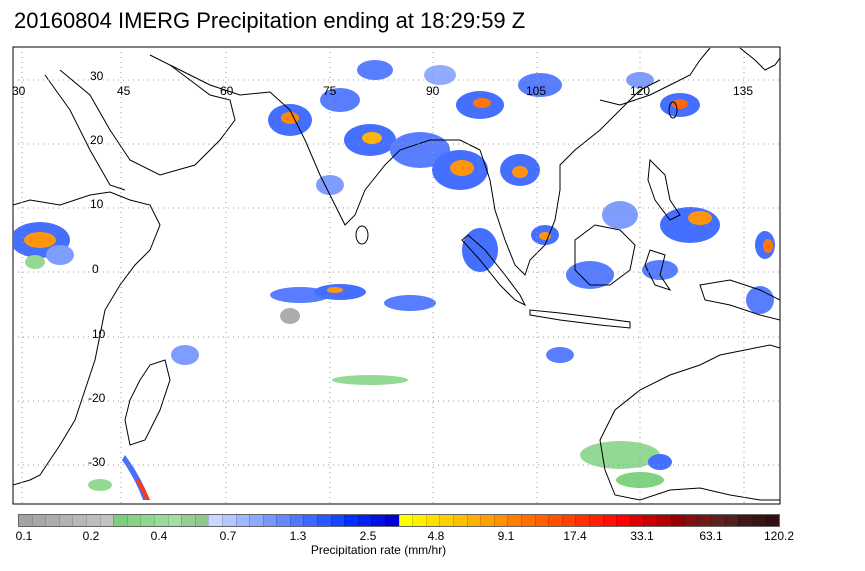 This screenshot has width=865, height=571. I want to click on lon-label: 30, so click(19, 91).